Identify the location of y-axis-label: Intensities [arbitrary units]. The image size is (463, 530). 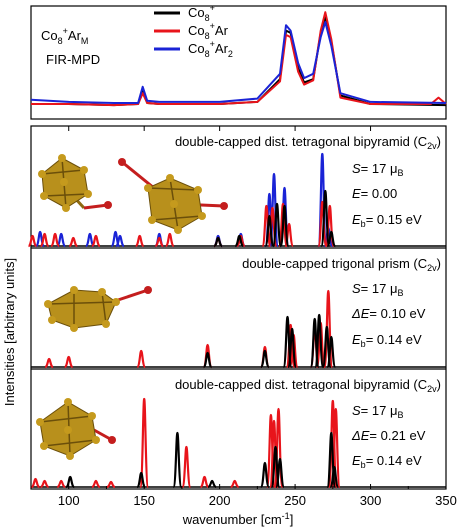
(9, 332).